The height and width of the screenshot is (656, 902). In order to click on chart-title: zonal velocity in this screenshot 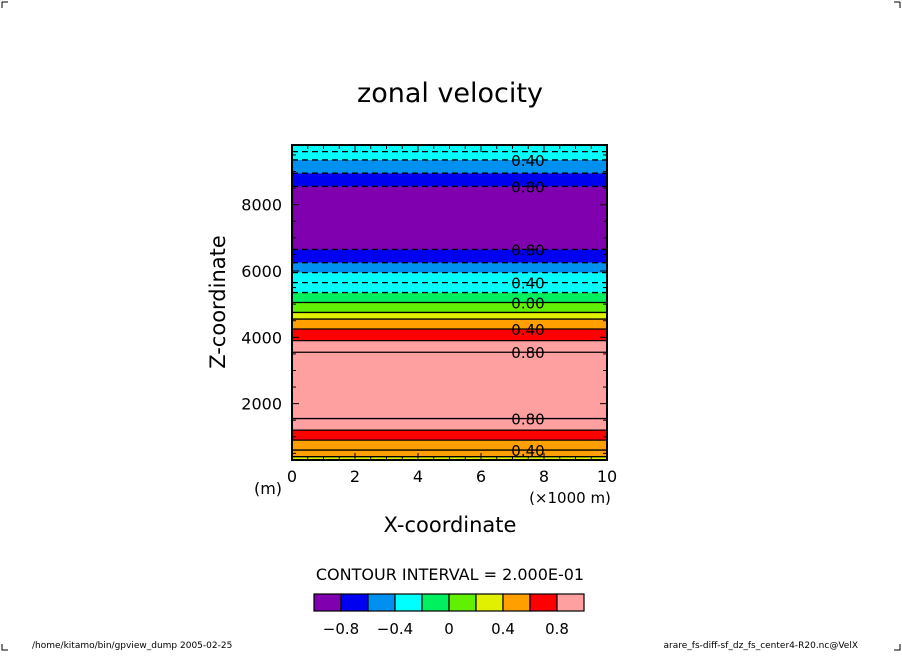, I will do `click(450, 93)`.